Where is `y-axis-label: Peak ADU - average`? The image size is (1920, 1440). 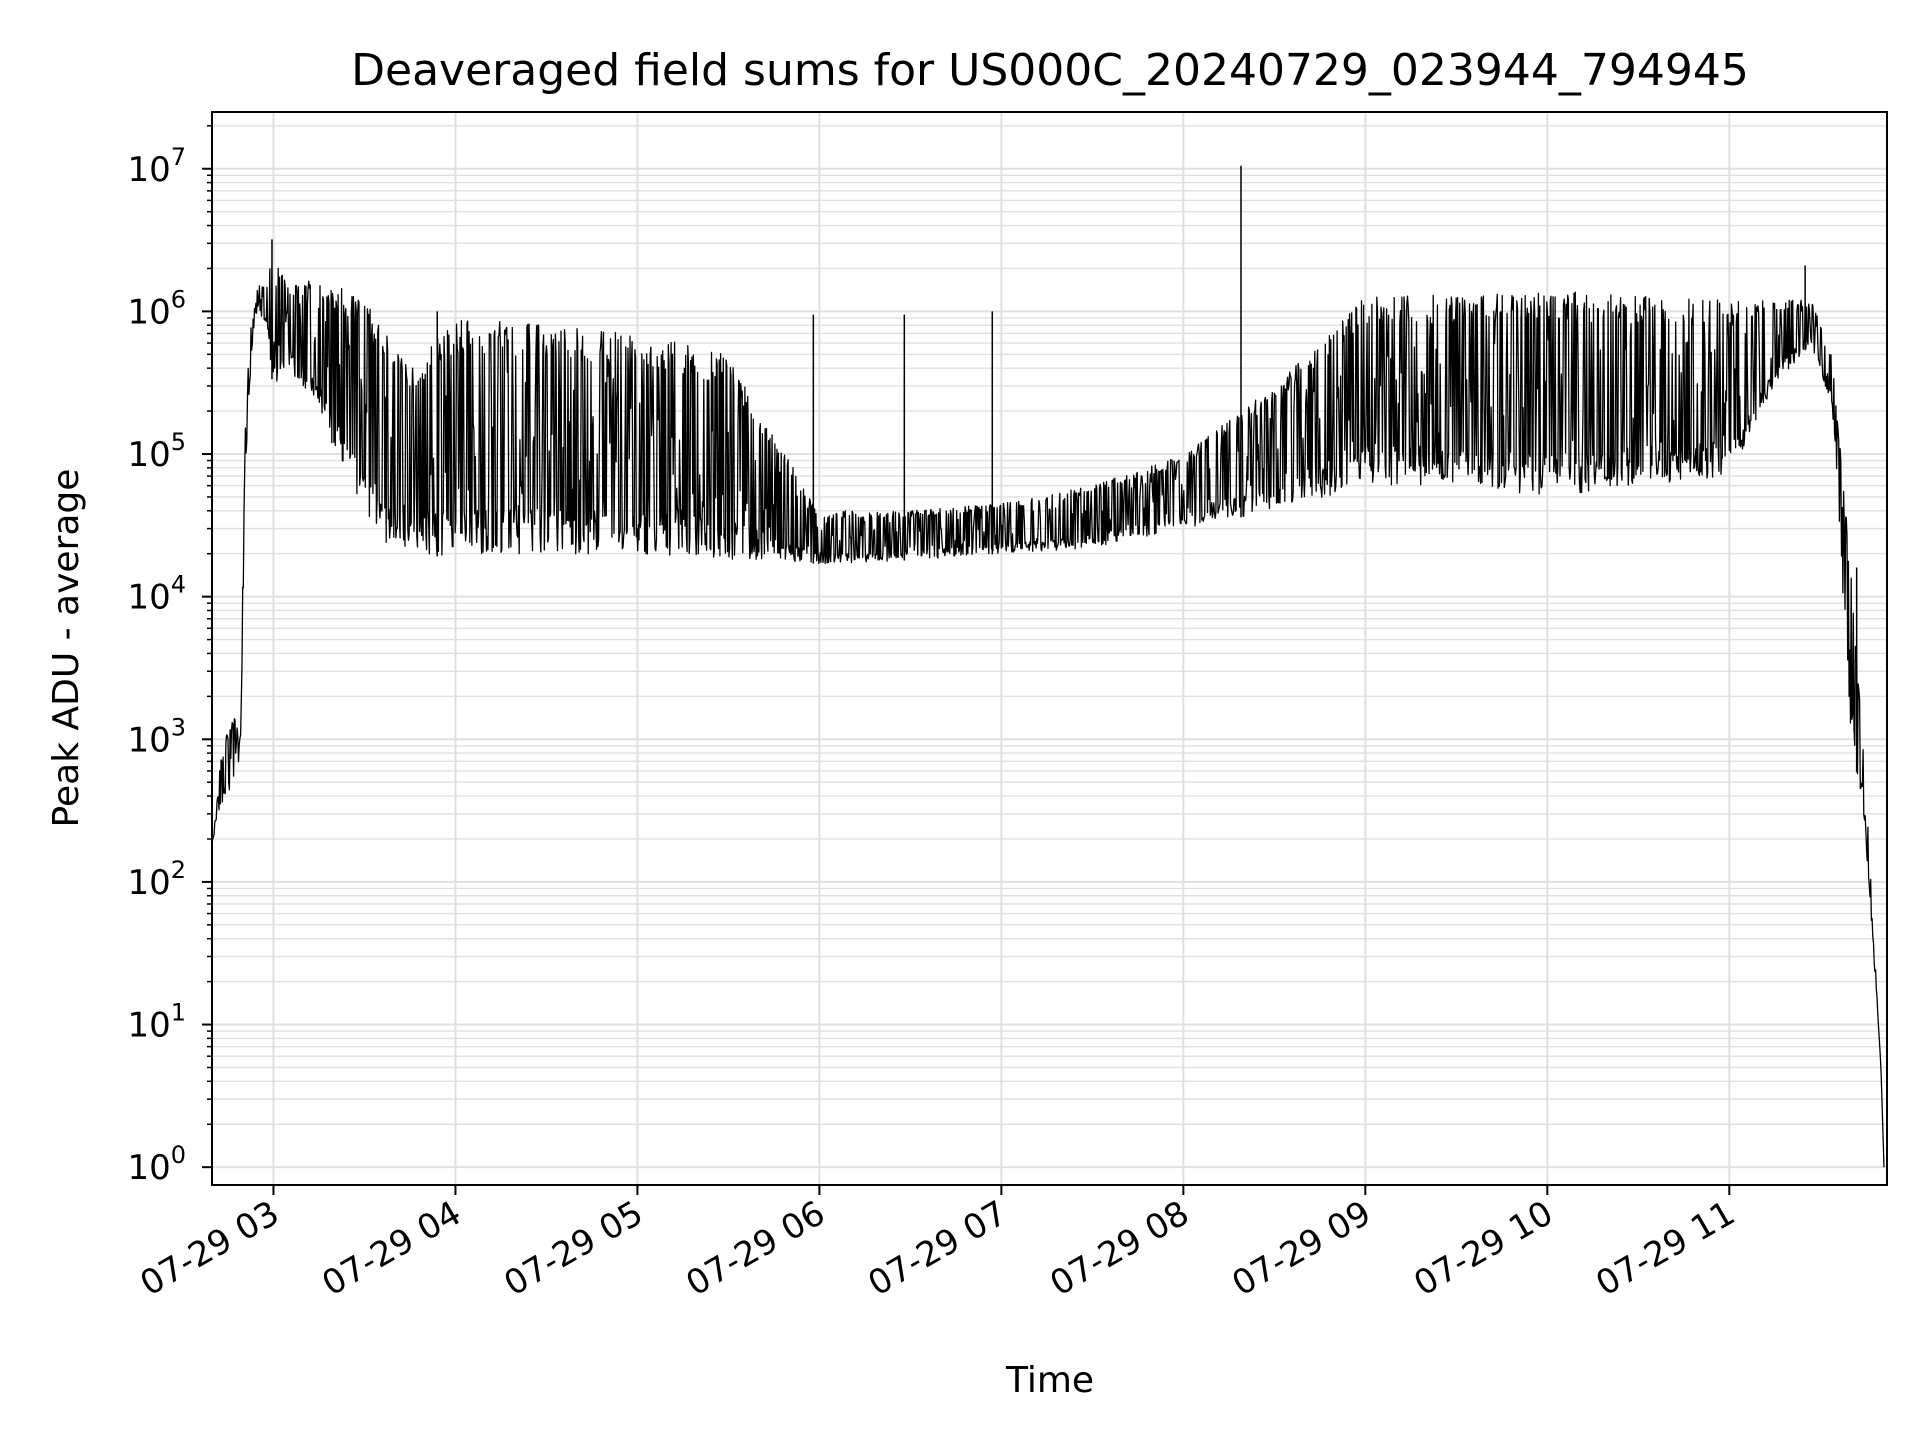 y-axis-label: Peak ADU - average is located at coordinates (66, 648).